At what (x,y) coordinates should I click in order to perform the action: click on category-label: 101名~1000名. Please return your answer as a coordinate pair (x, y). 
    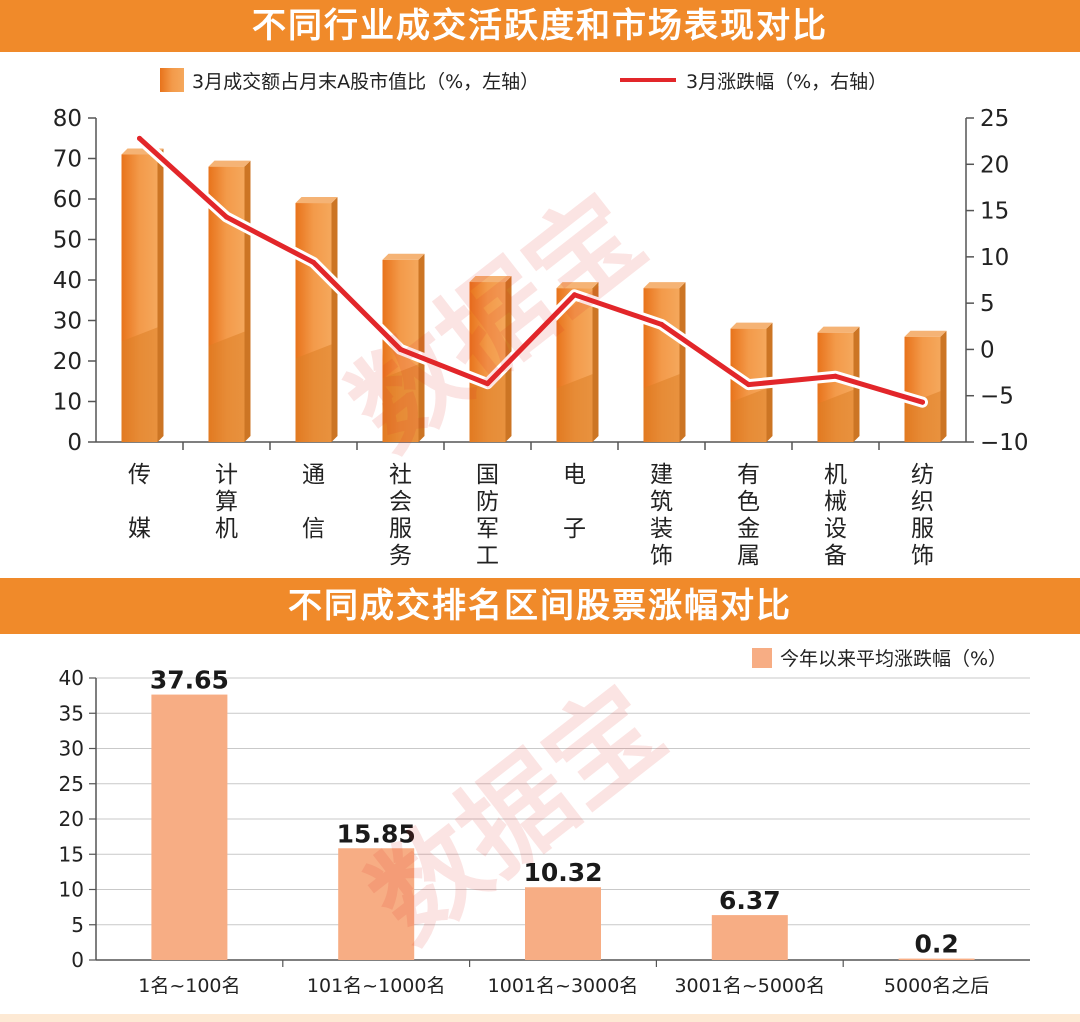
    Looking at the image, I should click on (376, 986).